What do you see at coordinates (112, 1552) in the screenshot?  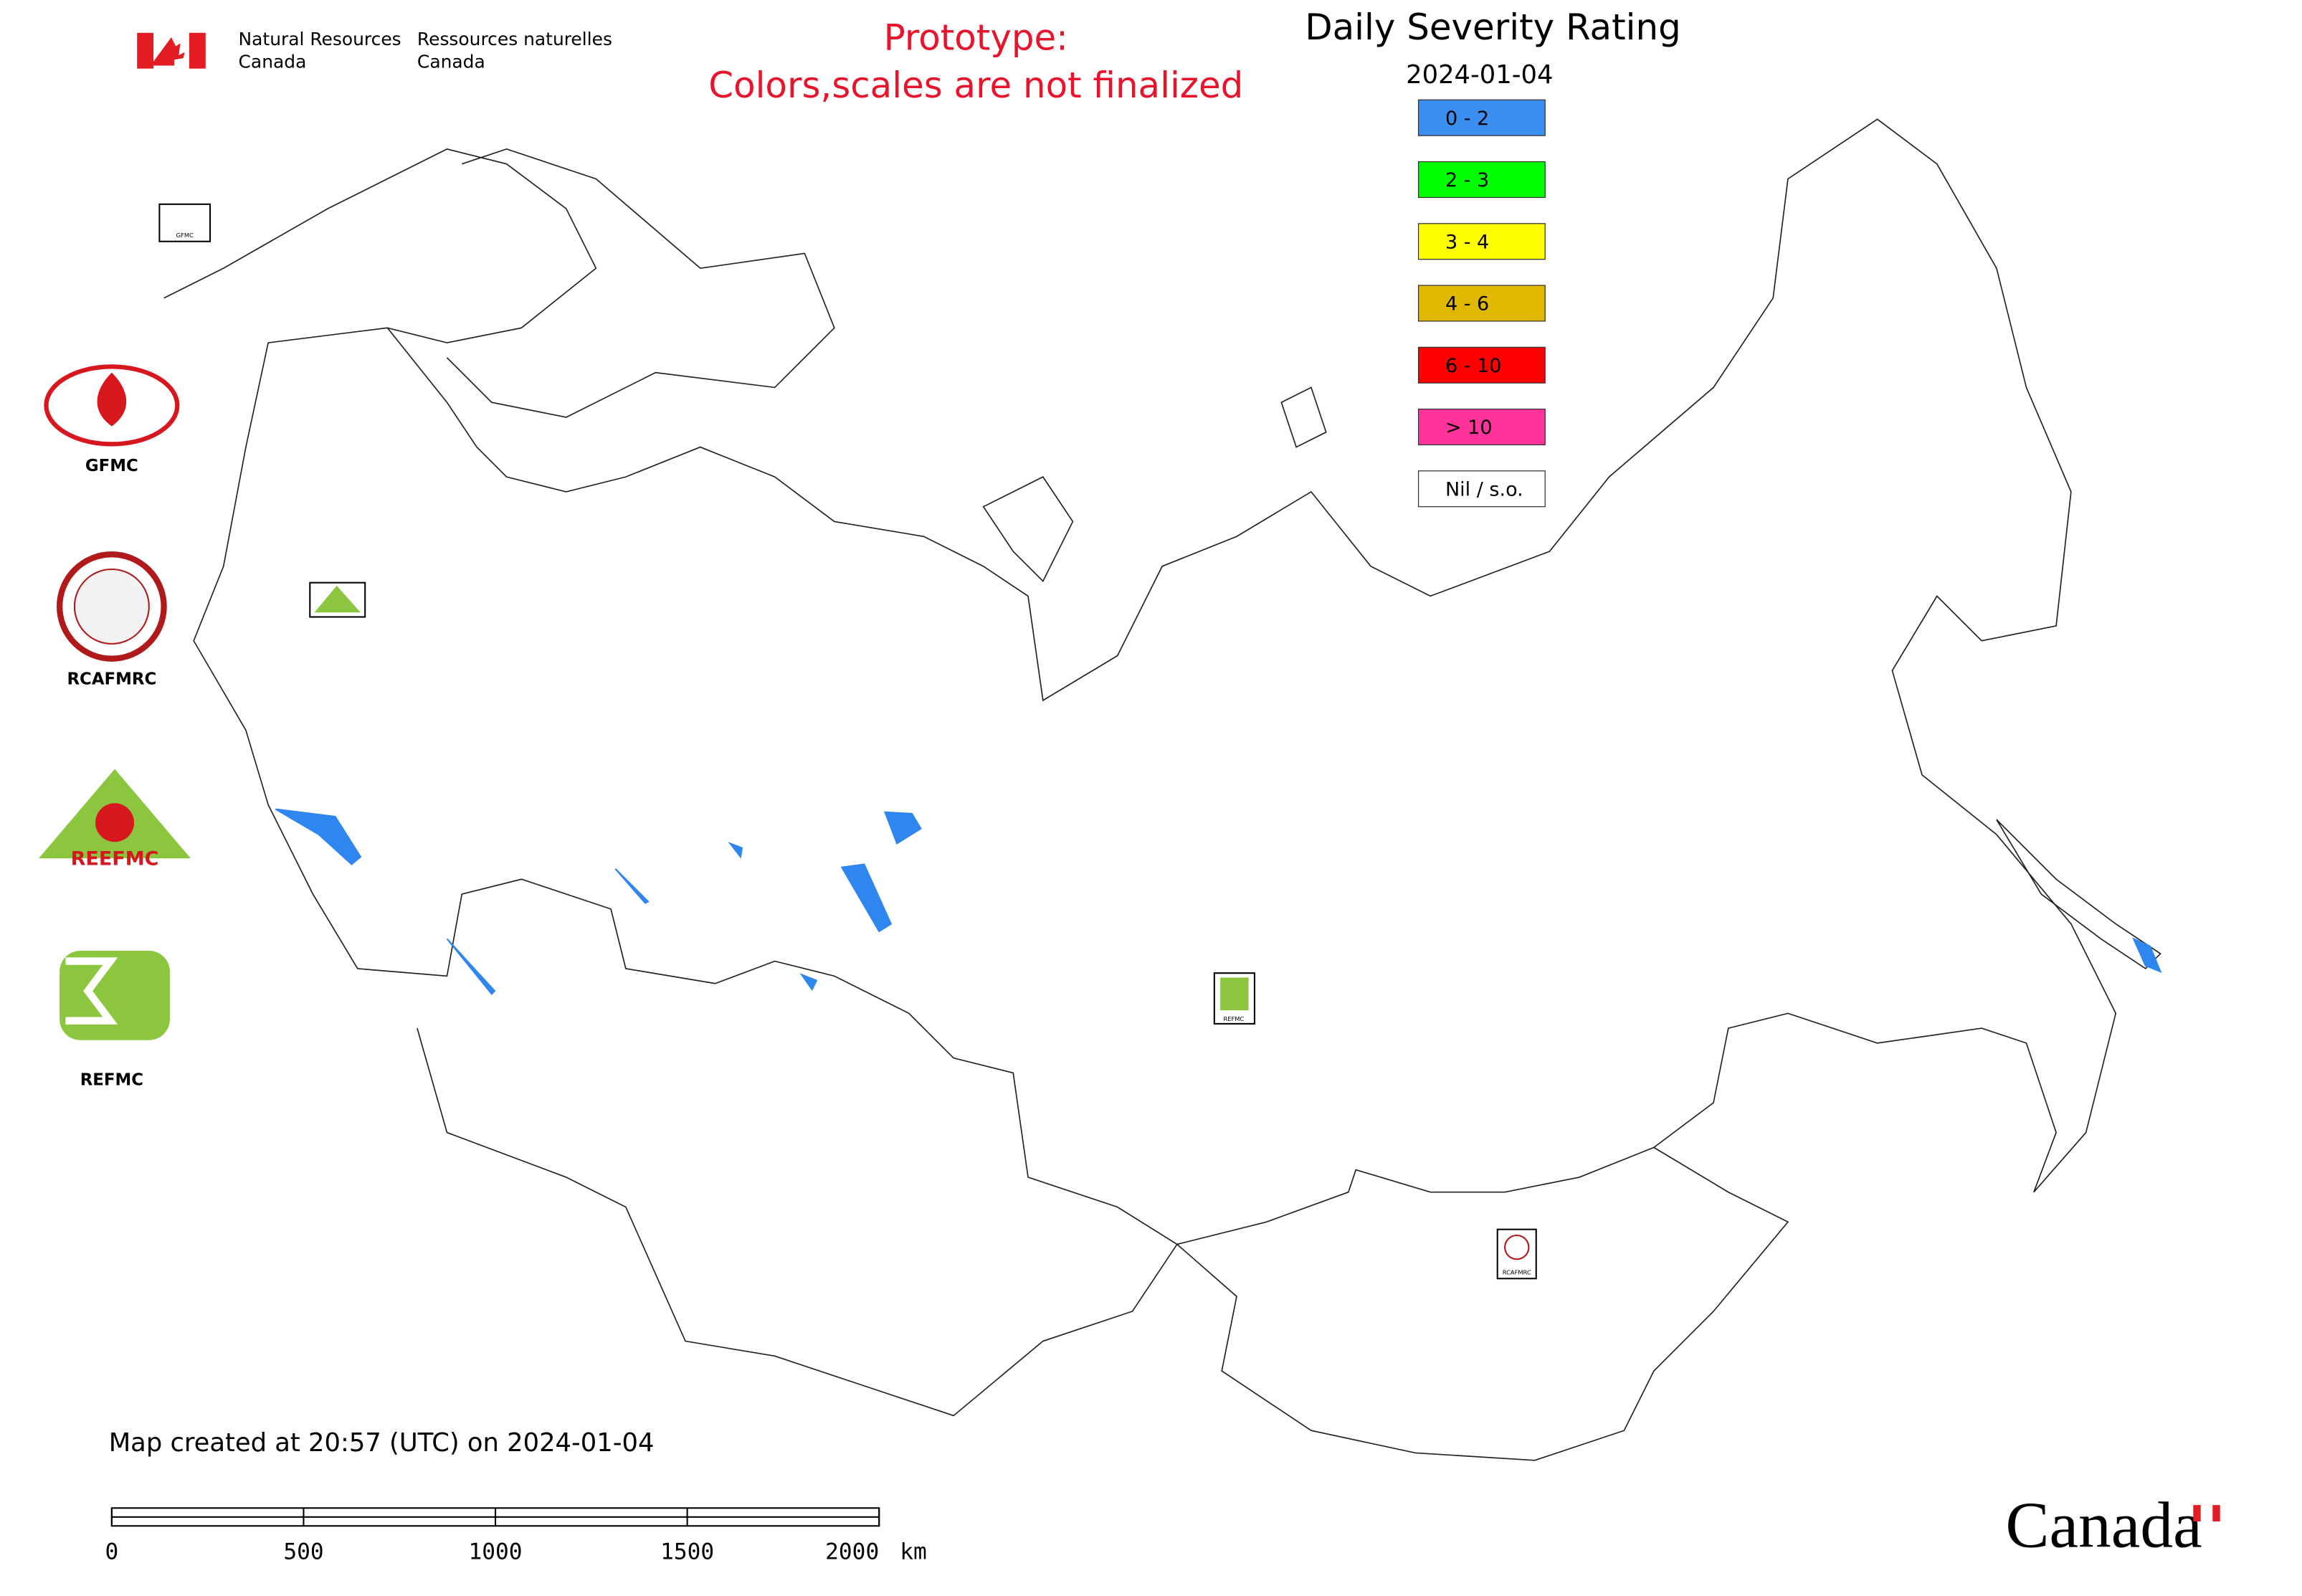 I see `scale-label: 0` at bounding box center [112, 1552].